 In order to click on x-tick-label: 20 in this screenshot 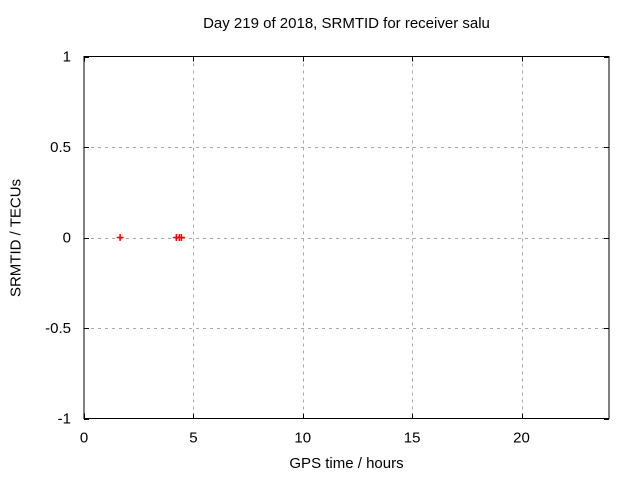, I will do `click(521, 438)`.